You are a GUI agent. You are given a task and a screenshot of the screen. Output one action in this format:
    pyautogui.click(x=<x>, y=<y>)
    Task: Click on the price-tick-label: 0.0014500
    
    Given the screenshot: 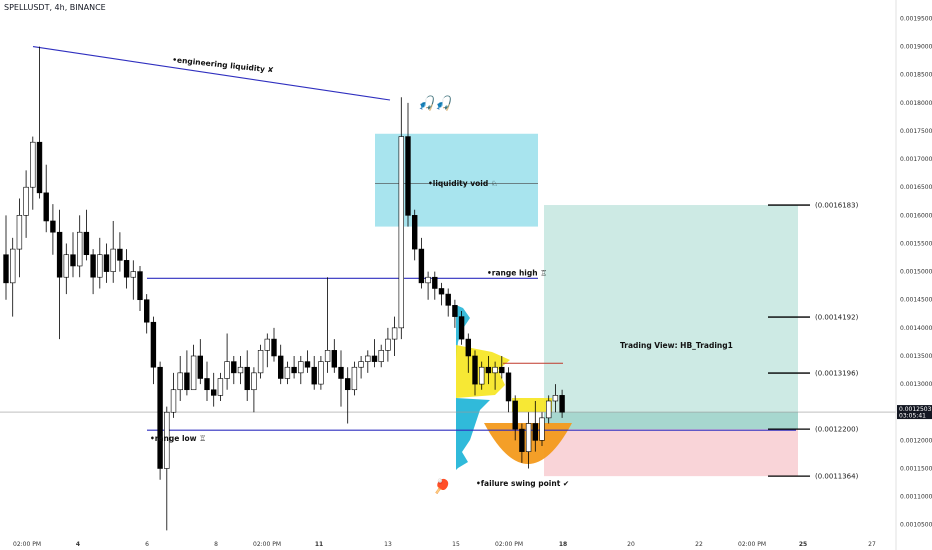 What is the action you would take?
    pyautogui.click(x=916, y=300)
    